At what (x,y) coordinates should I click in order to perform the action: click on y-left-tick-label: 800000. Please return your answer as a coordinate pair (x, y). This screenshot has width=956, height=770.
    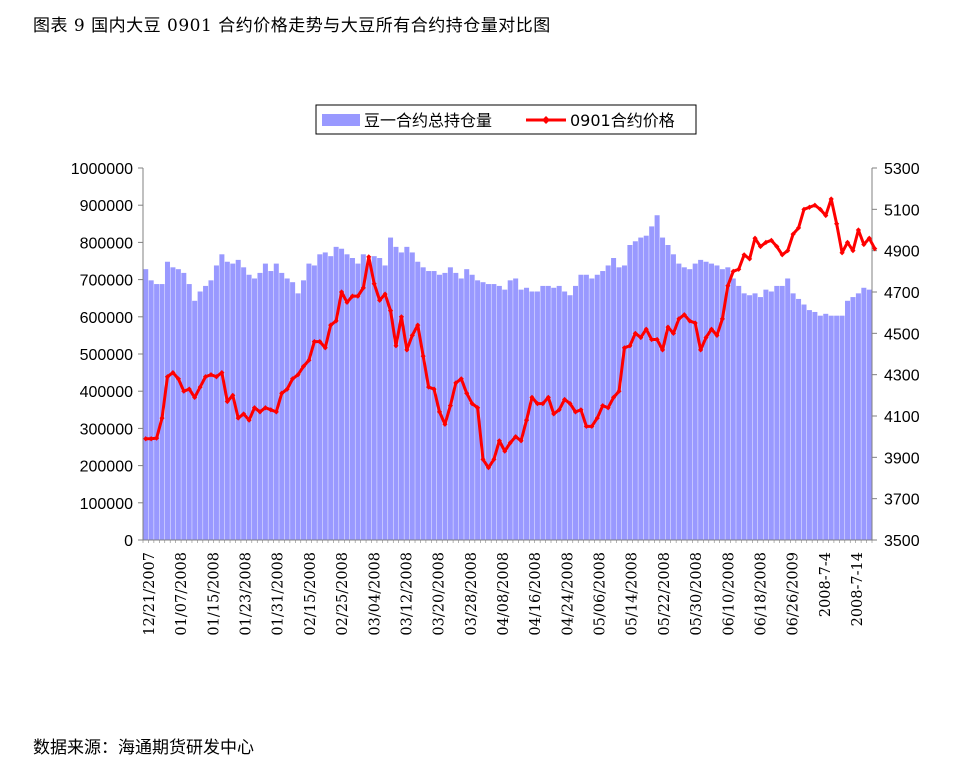
    Looking at the image, I should click on (106, 243).